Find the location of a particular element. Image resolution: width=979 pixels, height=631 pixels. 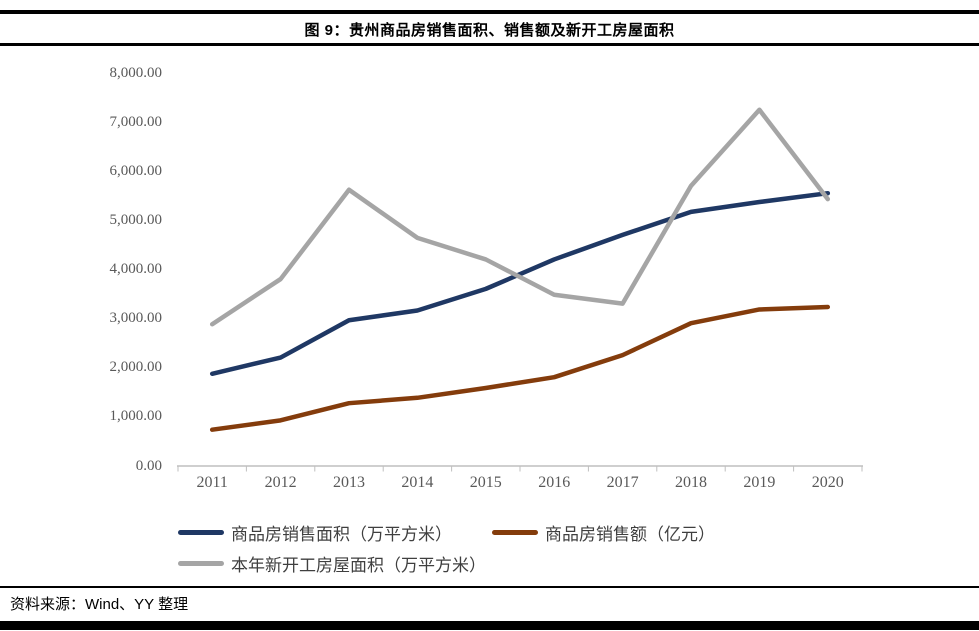

legend-item: 商品房销售额（亿元） is located at coordinates (603, 532).